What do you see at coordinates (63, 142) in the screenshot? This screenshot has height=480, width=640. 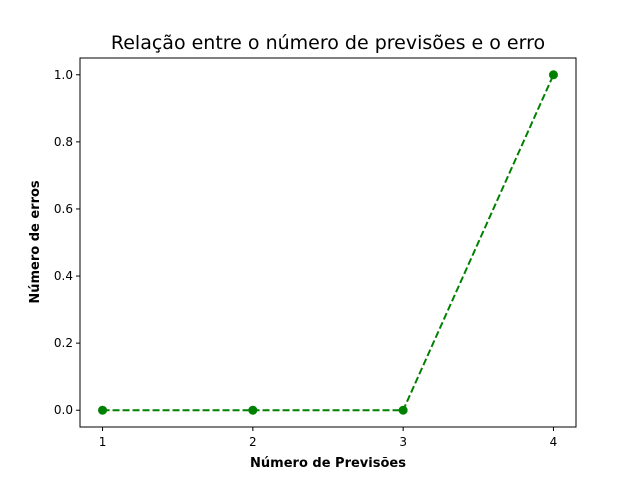 I see `y-tick-label: 0.8` at bounding box center [63, 142].